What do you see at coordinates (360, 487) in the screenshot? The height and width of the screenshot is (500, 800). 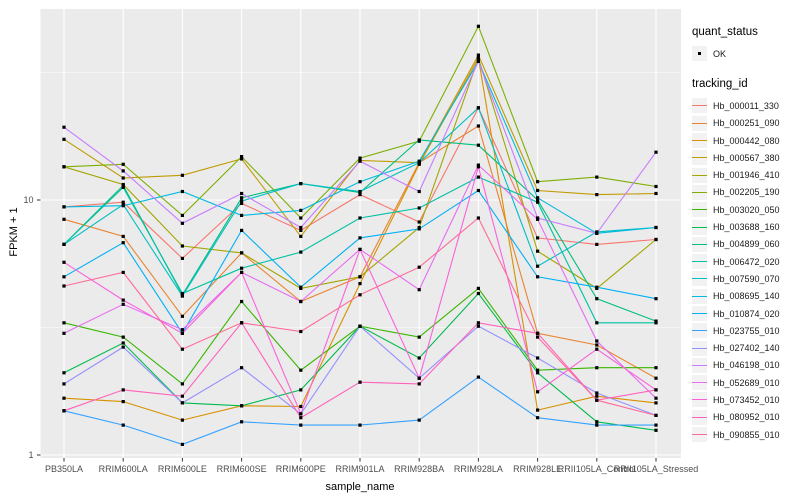 I see `x-axis-title: sample_name` at bounding box center [360, 487].